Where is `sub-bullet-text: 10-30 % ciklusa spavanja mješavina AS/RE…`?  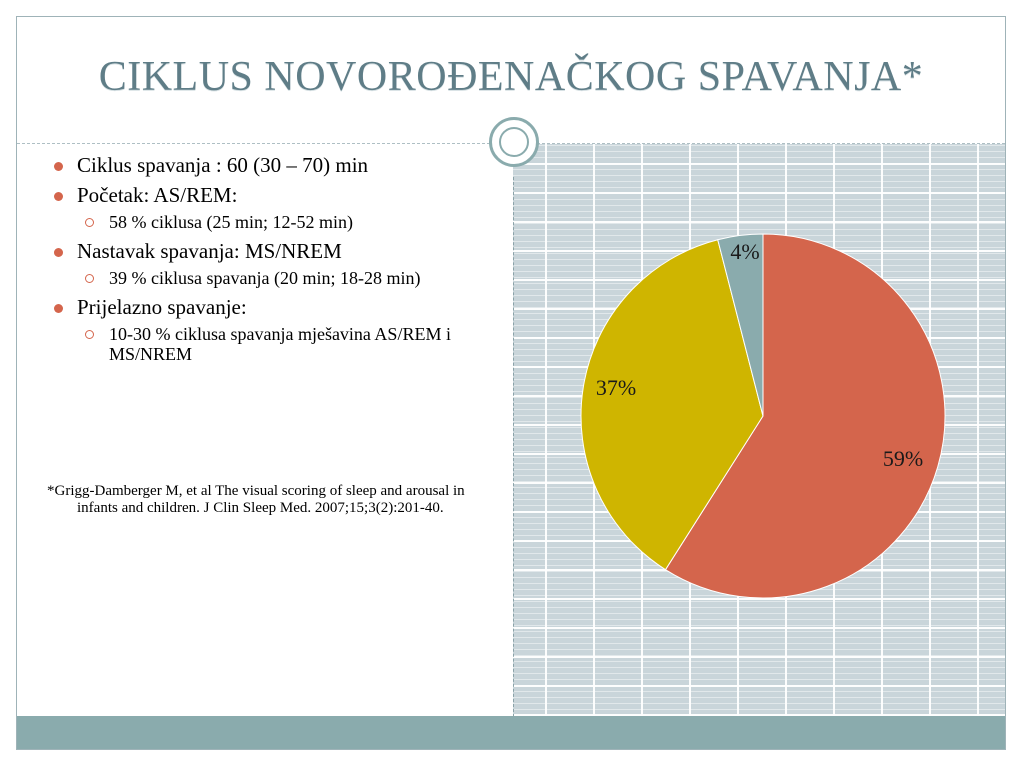 sub-bullet-text: 10-30 % ciklusa spavanja mješavina AS/RE… is located at coordinates (280, 344).